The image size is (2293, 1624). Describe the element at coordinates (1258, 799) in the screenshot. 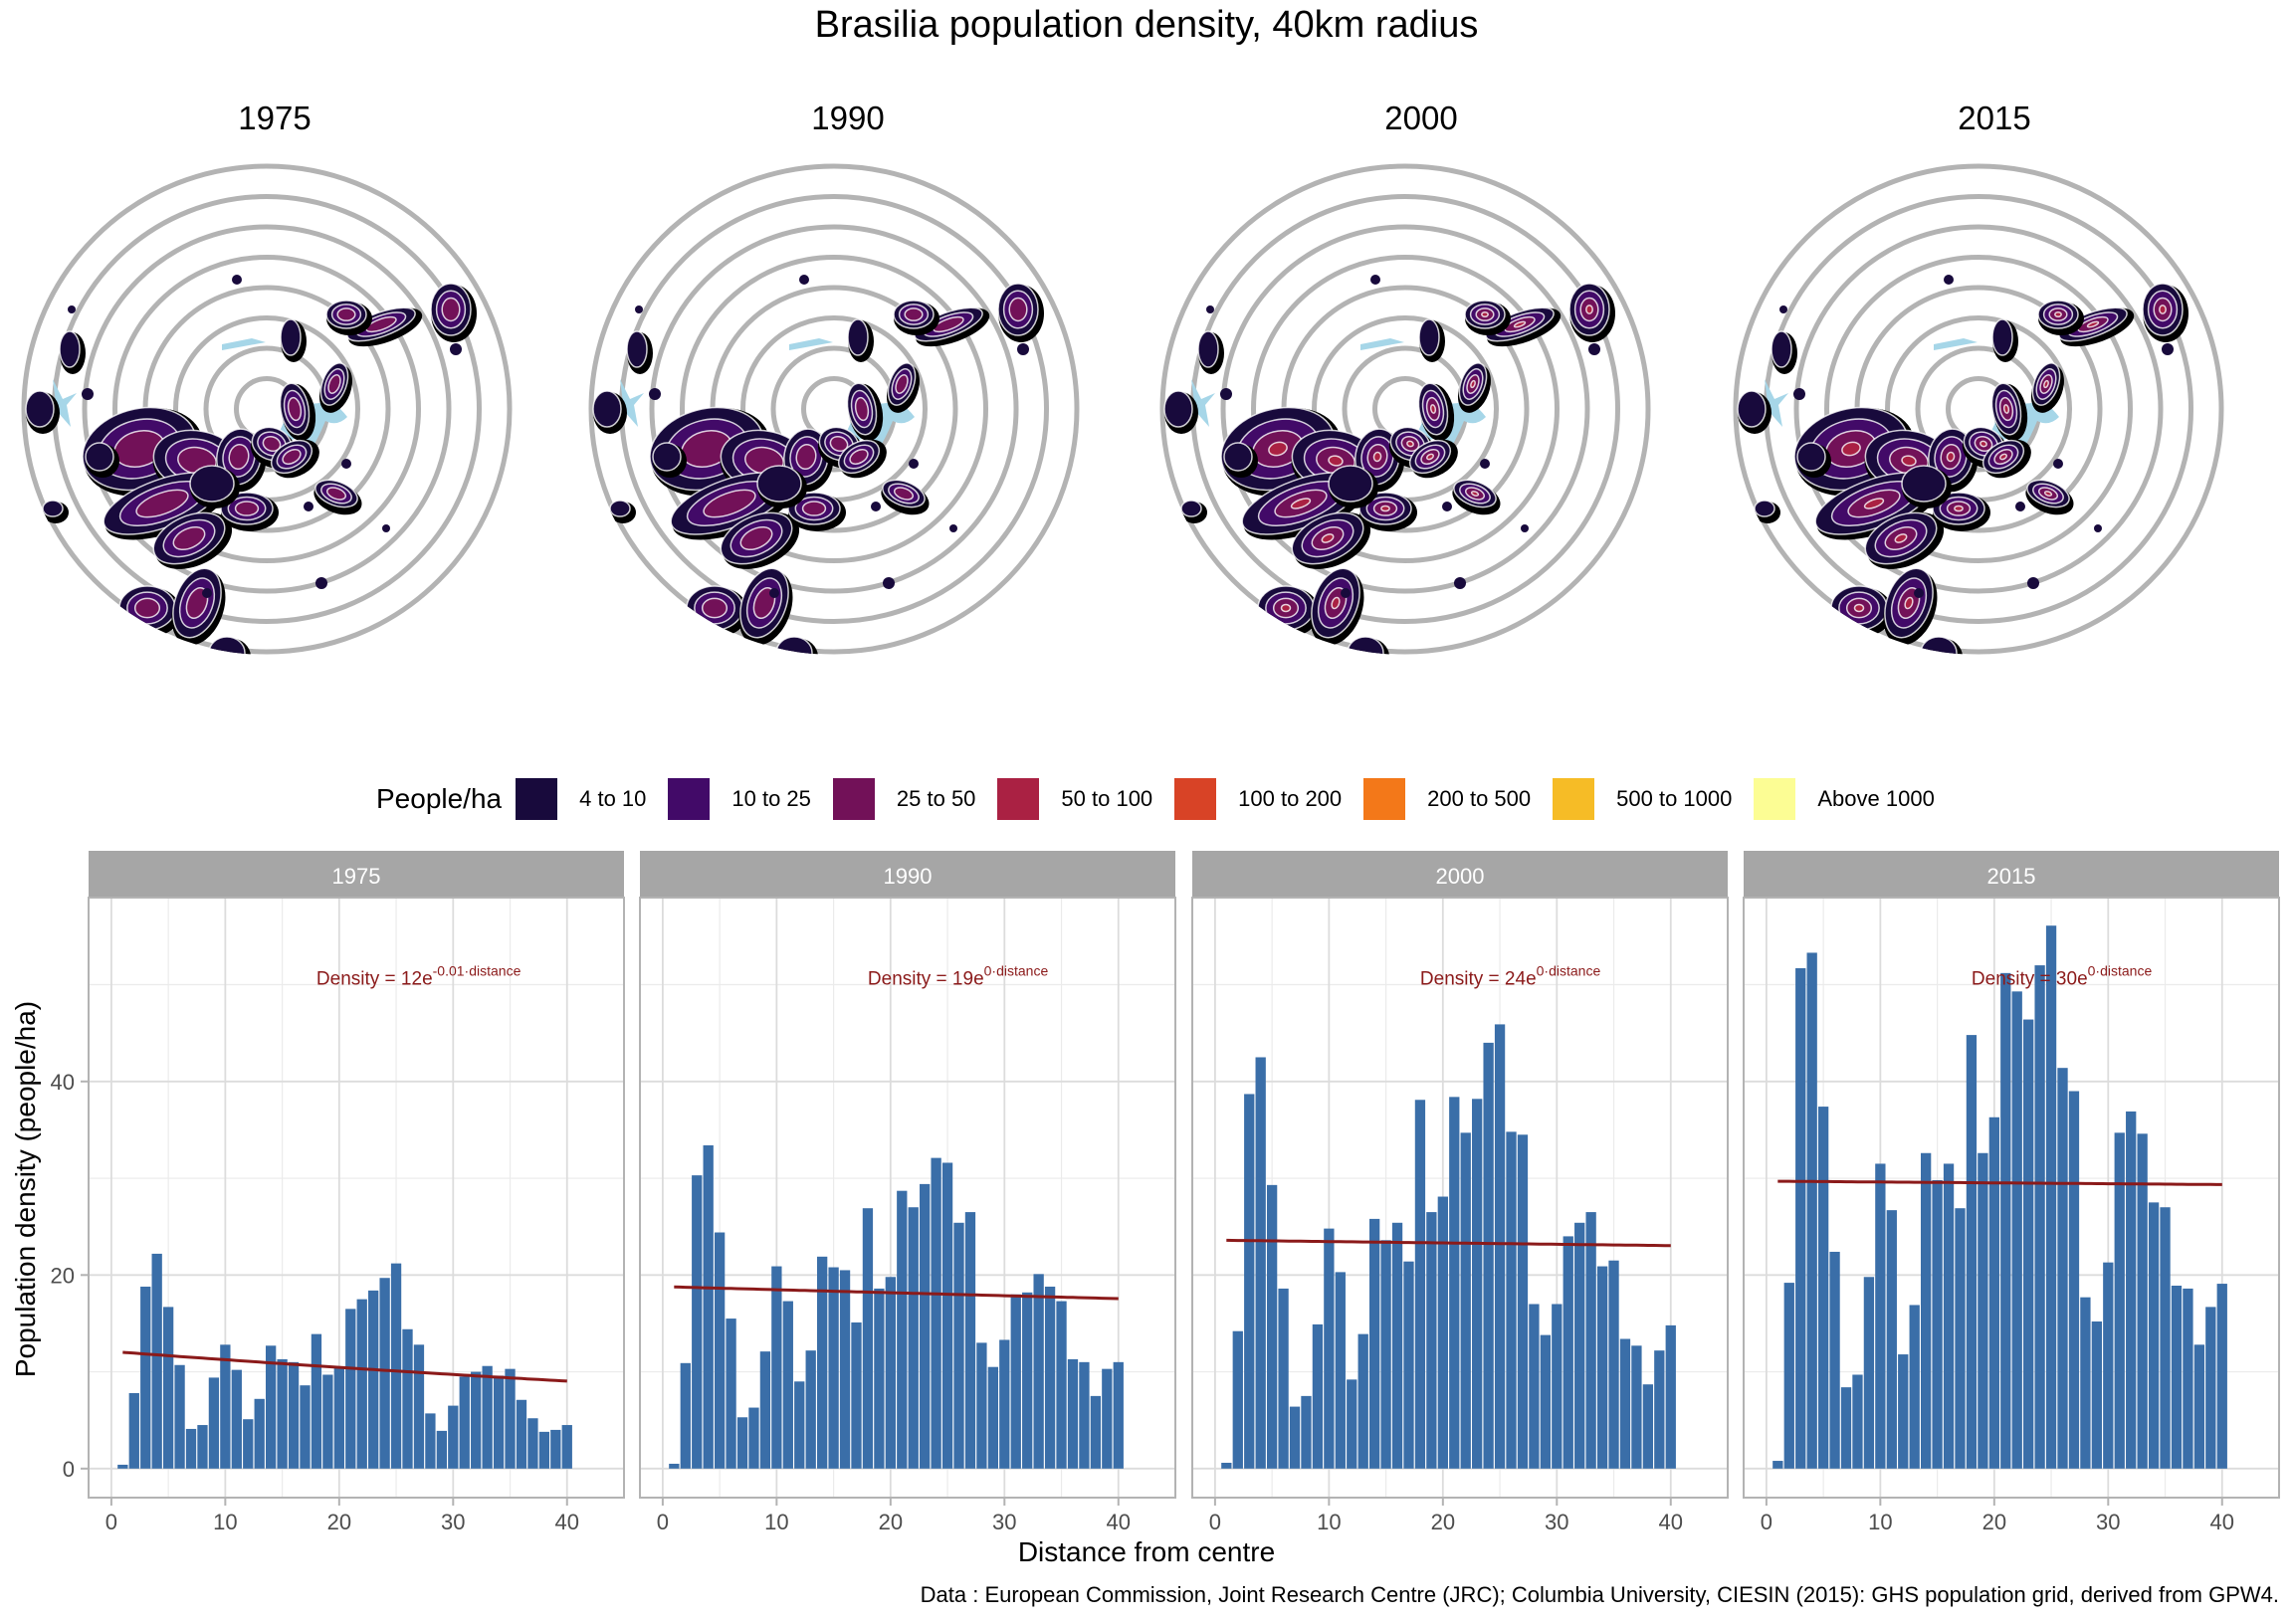

I see `legend-item: 100 to 200` at that location.